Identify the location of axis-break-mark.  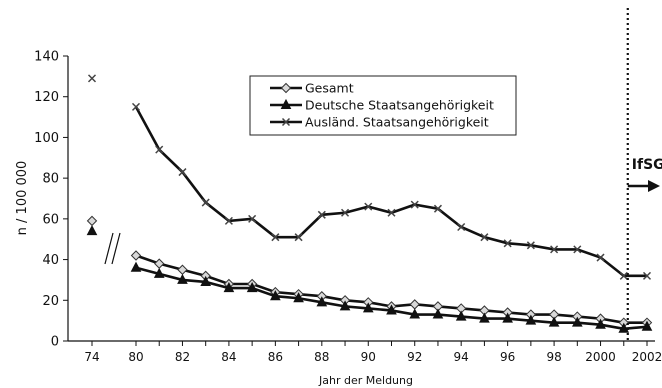
(112, 248).